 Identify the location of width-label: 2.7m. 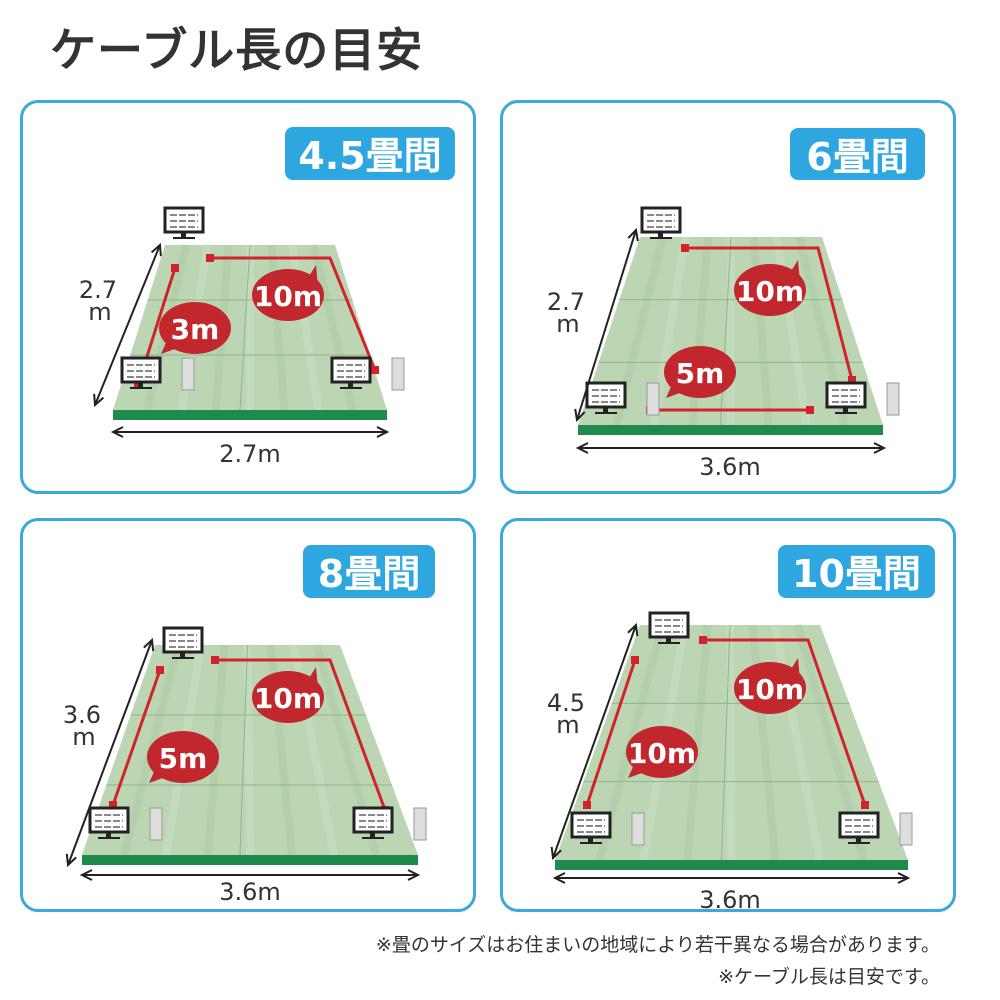
(250, 454).